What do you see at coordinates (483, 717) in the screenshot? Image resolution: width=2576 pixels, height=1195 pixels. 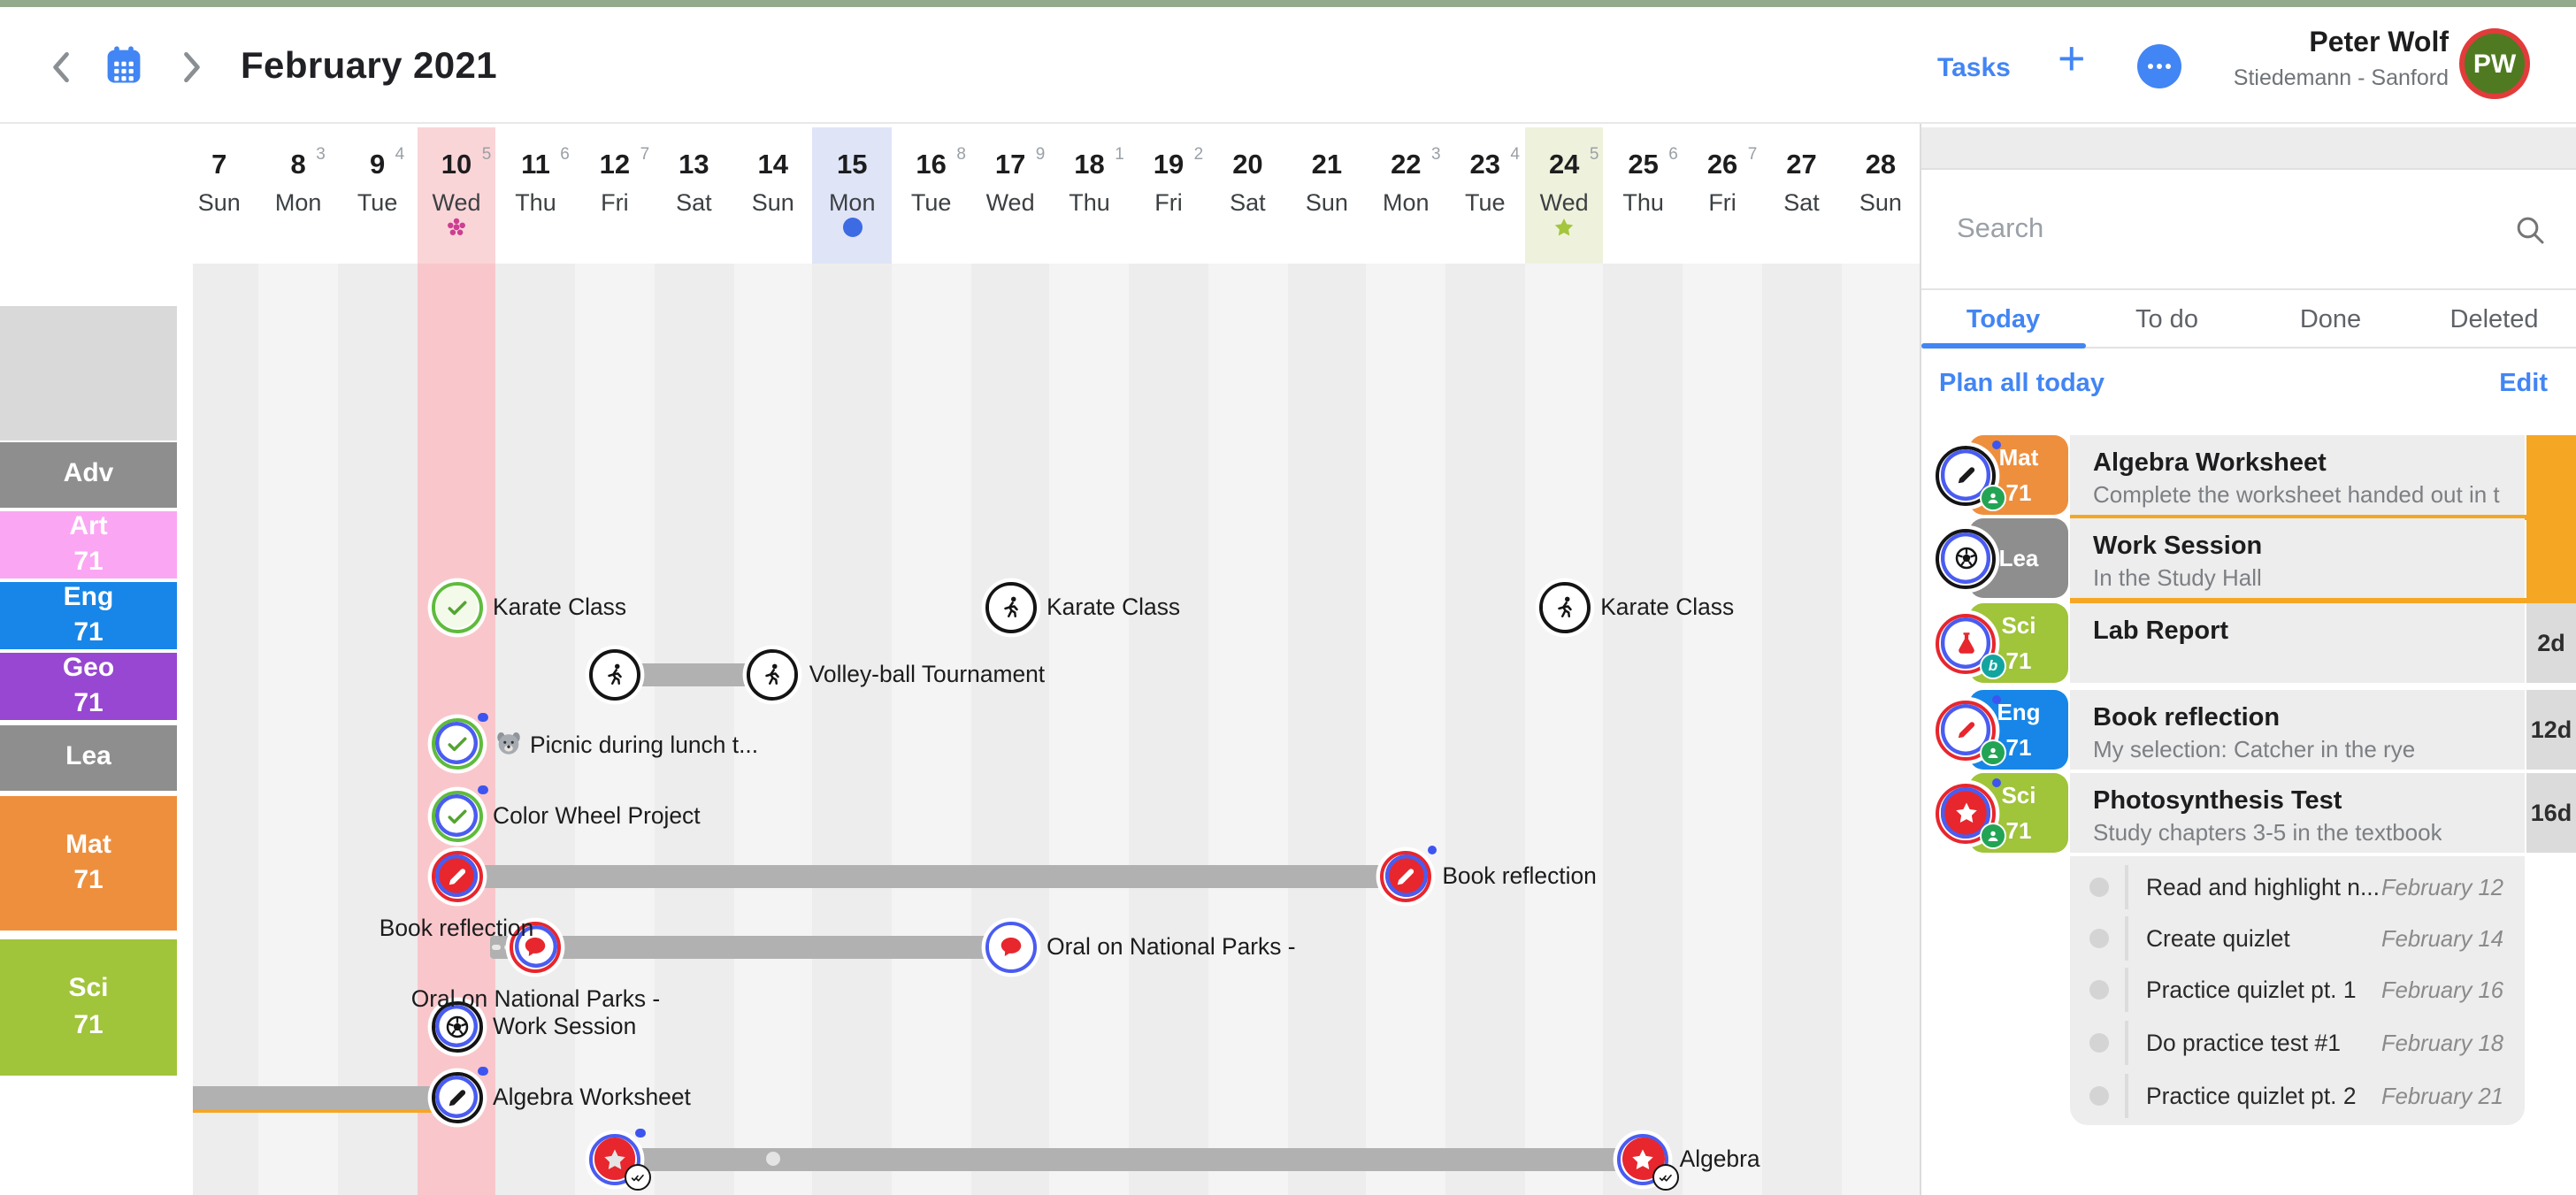 I see `notification-dot` at bounding box center [483, 717].